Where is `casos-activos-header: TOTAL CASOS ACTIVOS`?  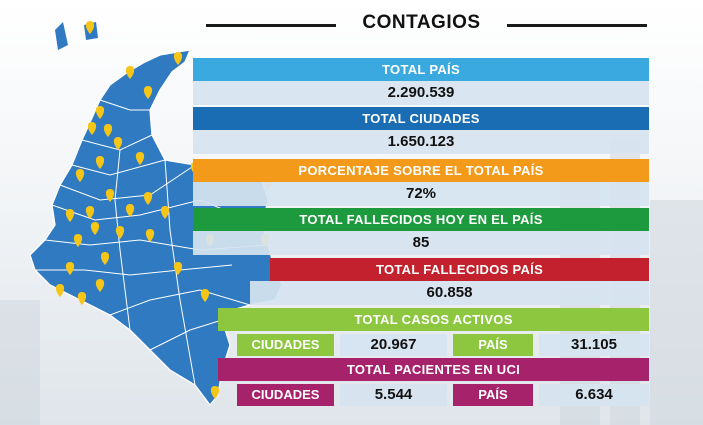
casos-activos-header: TOTAL CASOS ACTIVOS is located at coordinates (433, 319).